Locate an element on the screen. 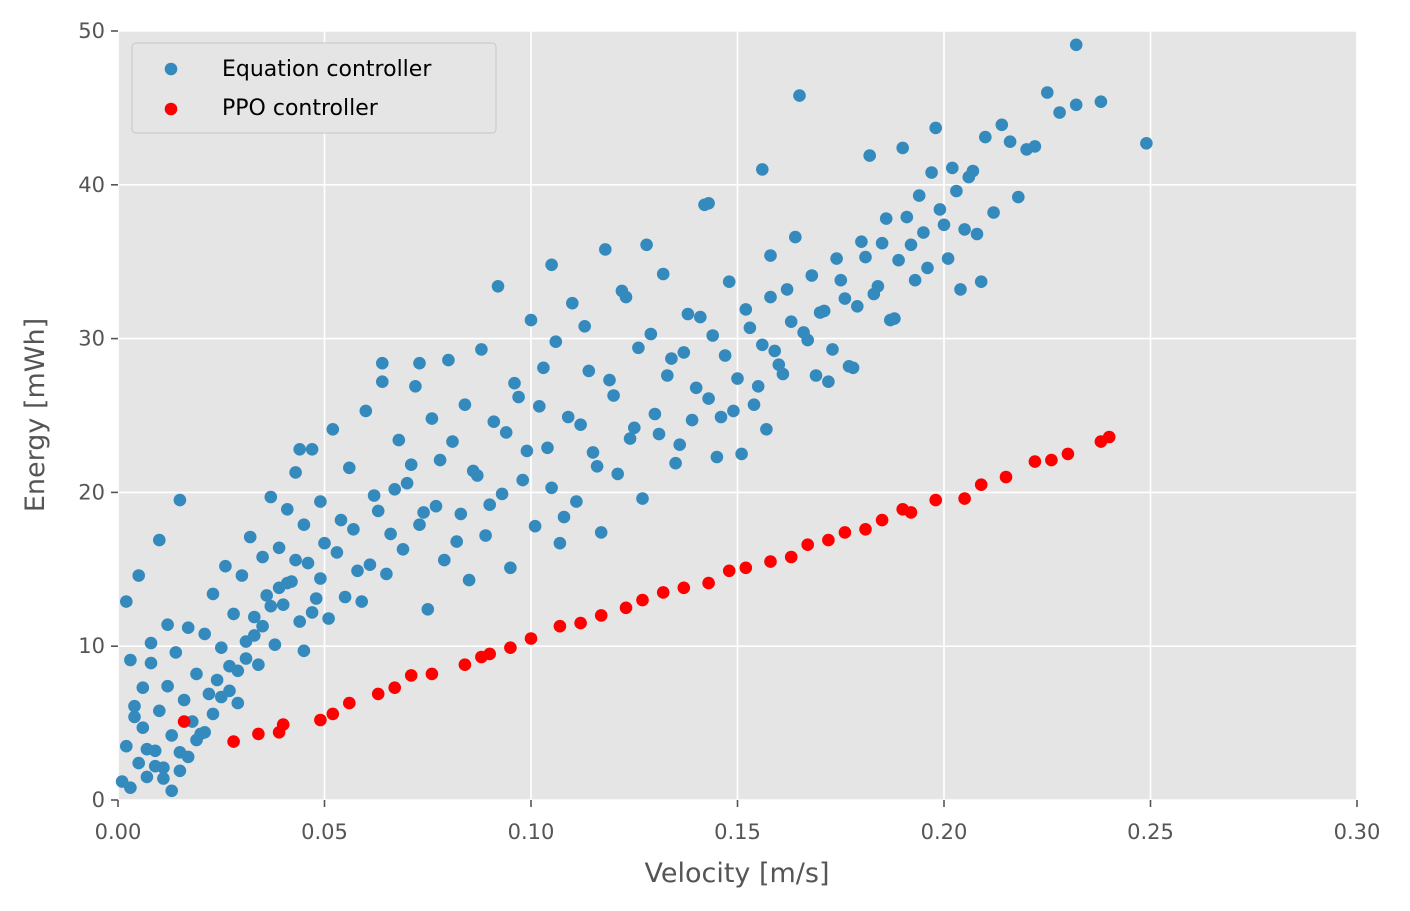 This screenshot has width=1410, height=911. x-tick-label: 0.15 is located at coordinates (737, 832).